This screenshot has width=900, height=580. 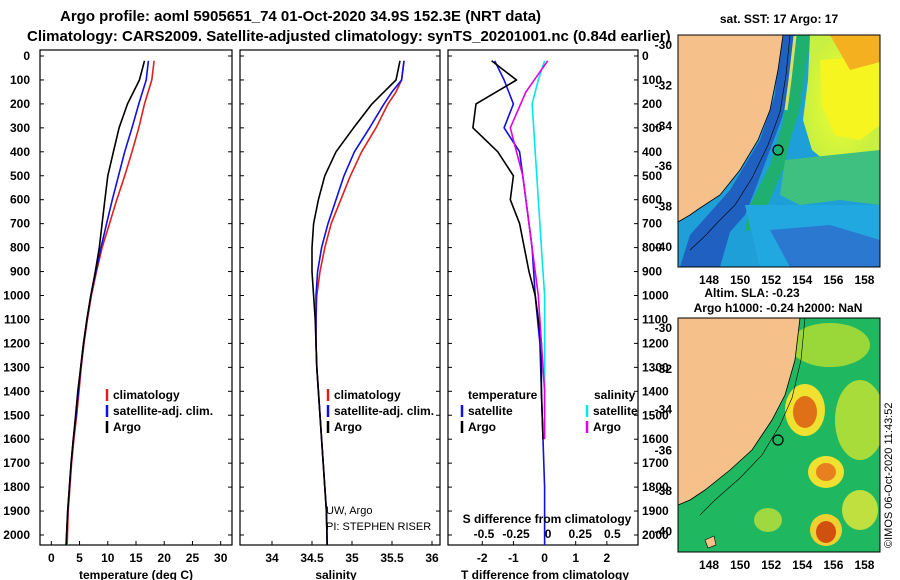 I want to click on legend-salinity-title: salinity, so click(x=615, y=395).